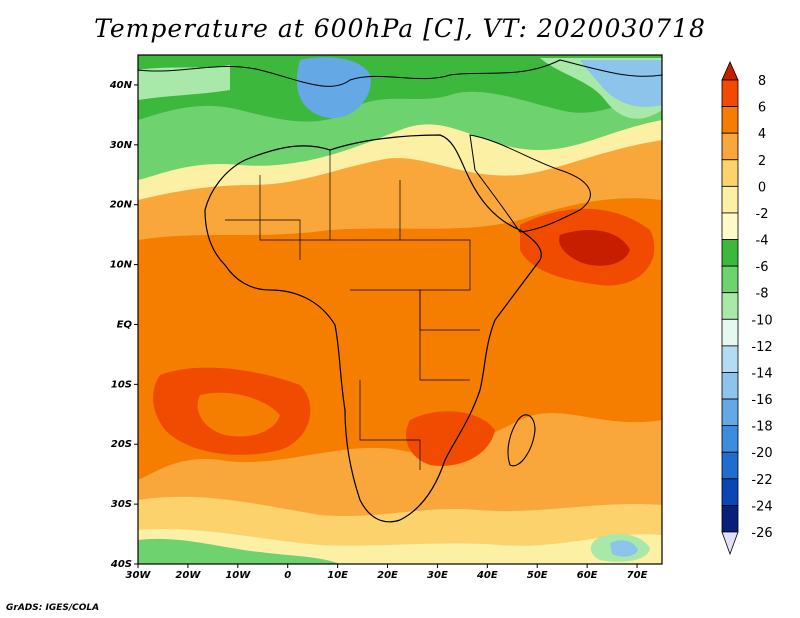 This screenshot has width=800, height=618. What do you see at coordinates (762, 81) in the screenshot?
I see `colorbar-label: 8` at bounding box center [762, 81].